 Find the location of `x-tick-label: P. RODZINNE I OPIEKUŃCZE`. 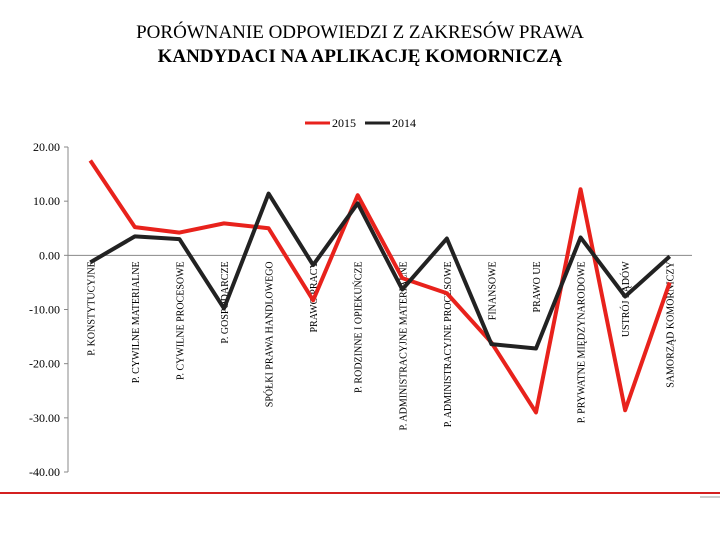

x-tick-label: P. RODZINNE I OPIEKUŃCZE is located at coordinates (359, 327).